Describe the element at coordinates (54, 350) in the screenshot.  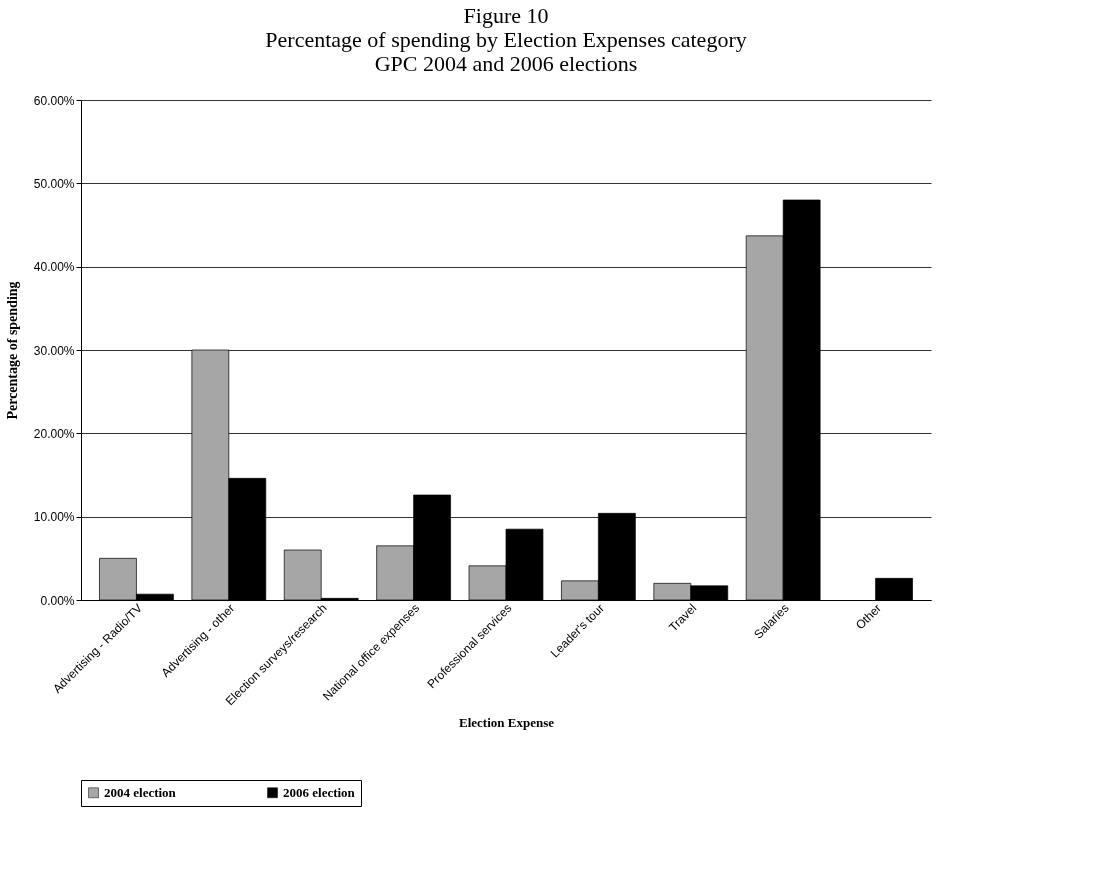
I see `y-tick-label: 30.00%` at that location.